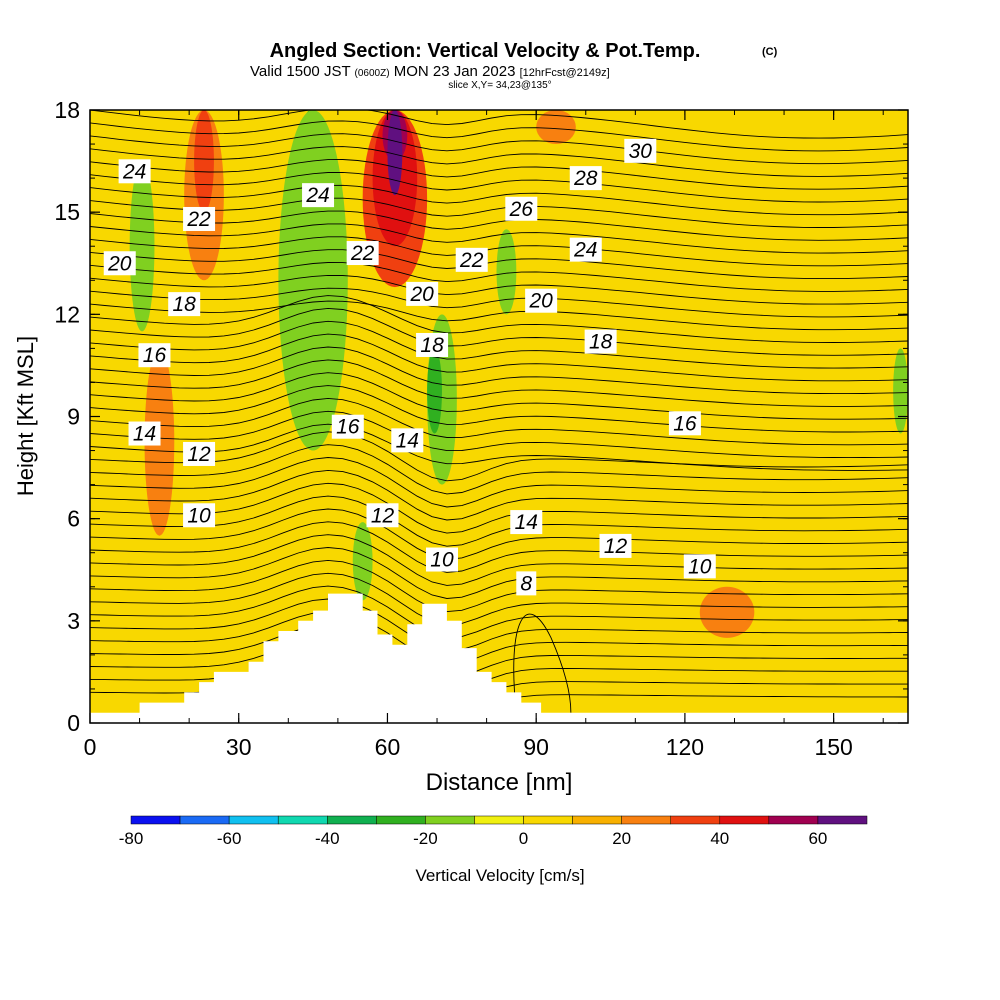 The height and width of the screenshot is (1000, 1000). I want to click on contour-label: 12, so click(199, 453).